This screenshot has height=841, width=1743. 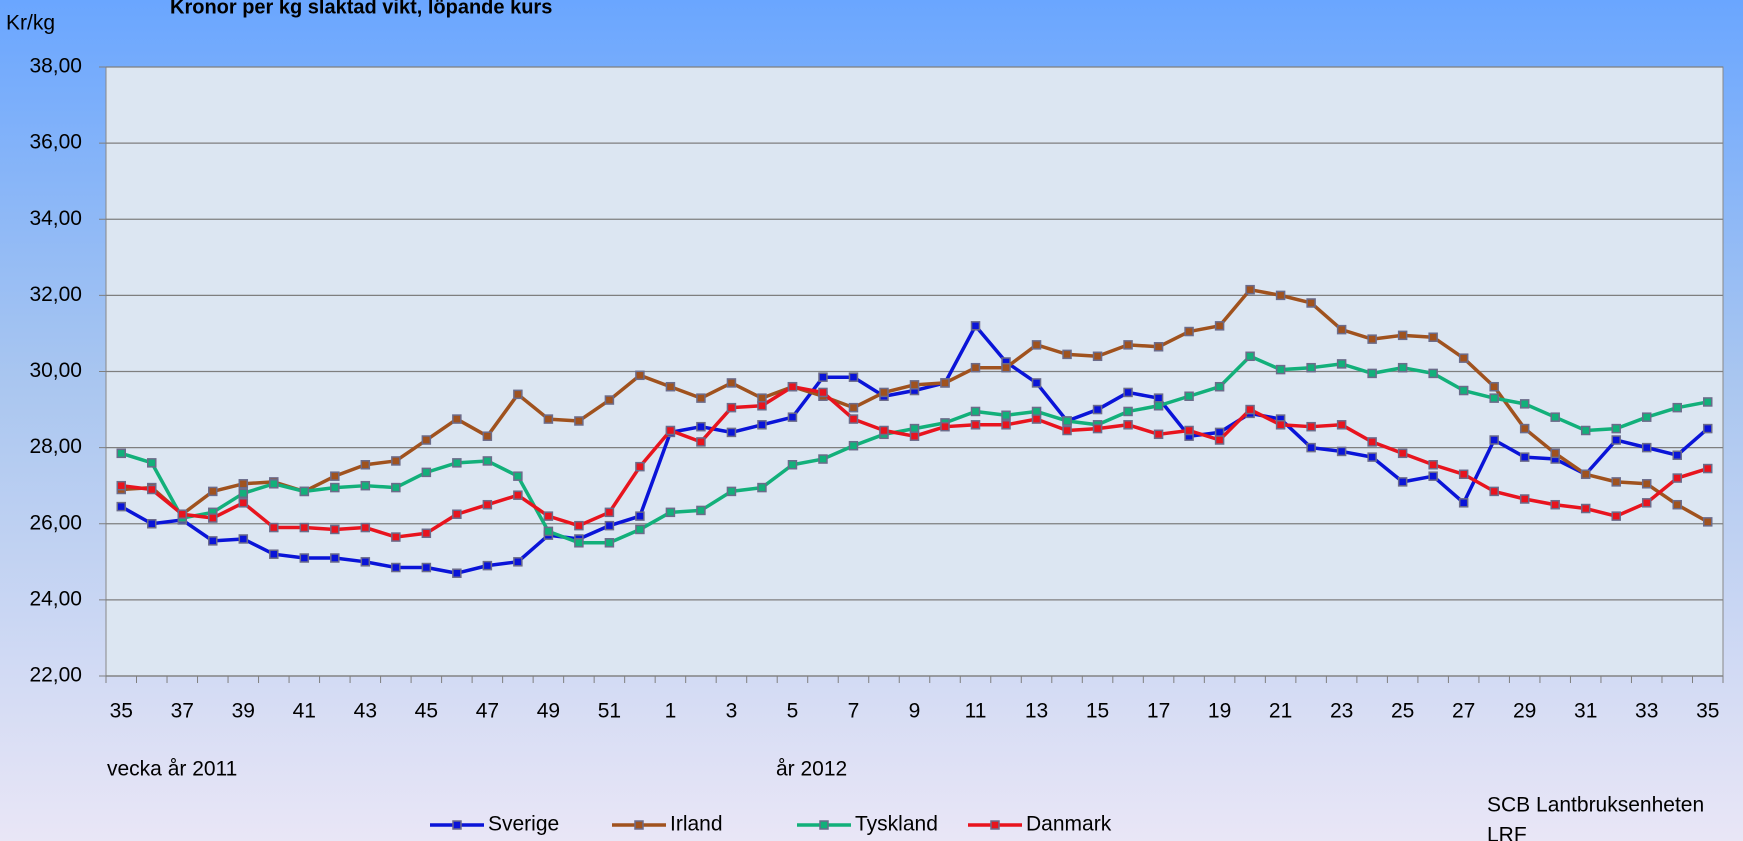 I want to click on x-tick-label: 11, so click(x=976, y=711).